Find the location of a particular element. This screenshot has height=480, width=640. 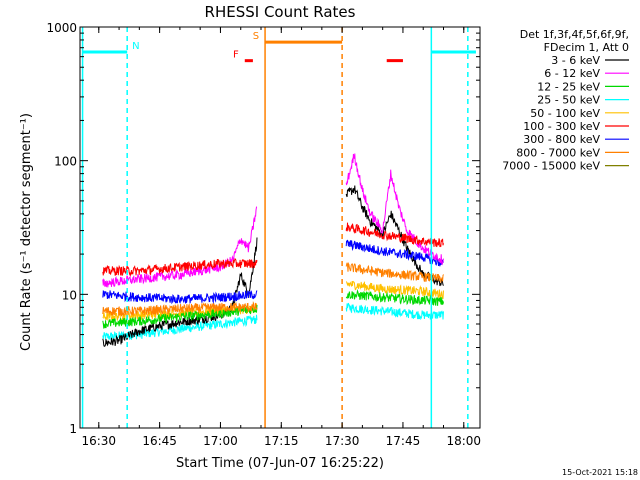

timestamp: 15-Oct-2021 15:18 is located at coordinates (600, 472).